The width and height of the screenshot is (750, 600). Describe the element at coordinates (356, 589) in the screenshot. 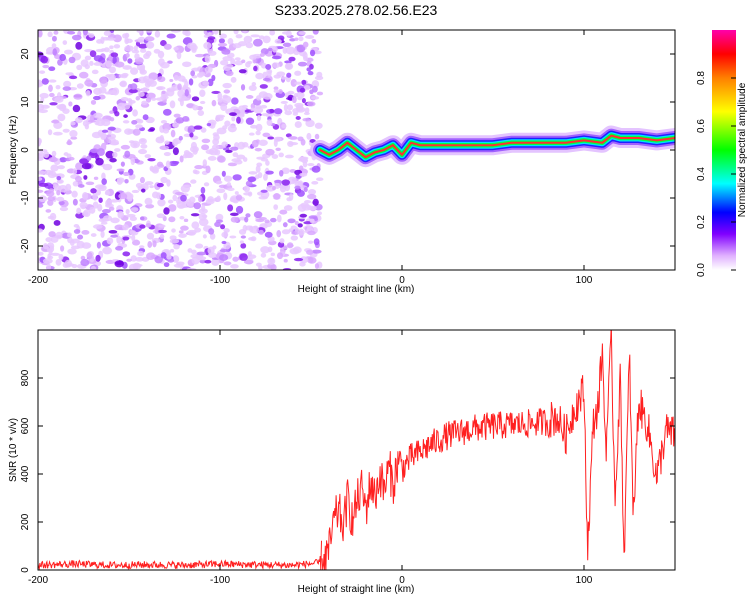

I see `snr-x-label: Height of straight line (km)` at that location.